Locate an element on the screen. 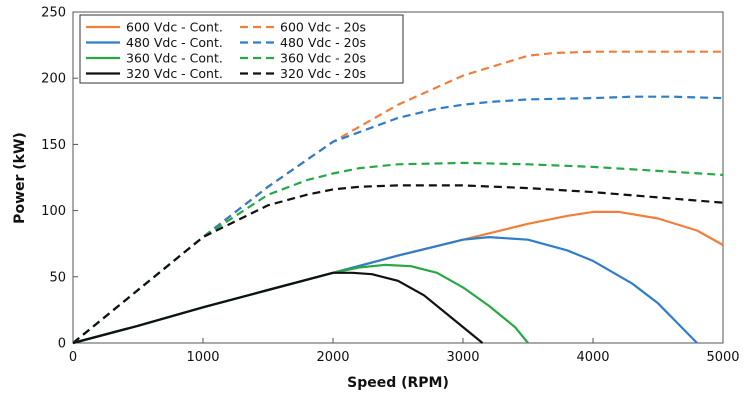 This screenshot has height=395, width=755. legend-label: 320 Vdc - Cont. is located at coordinates (174, 73).